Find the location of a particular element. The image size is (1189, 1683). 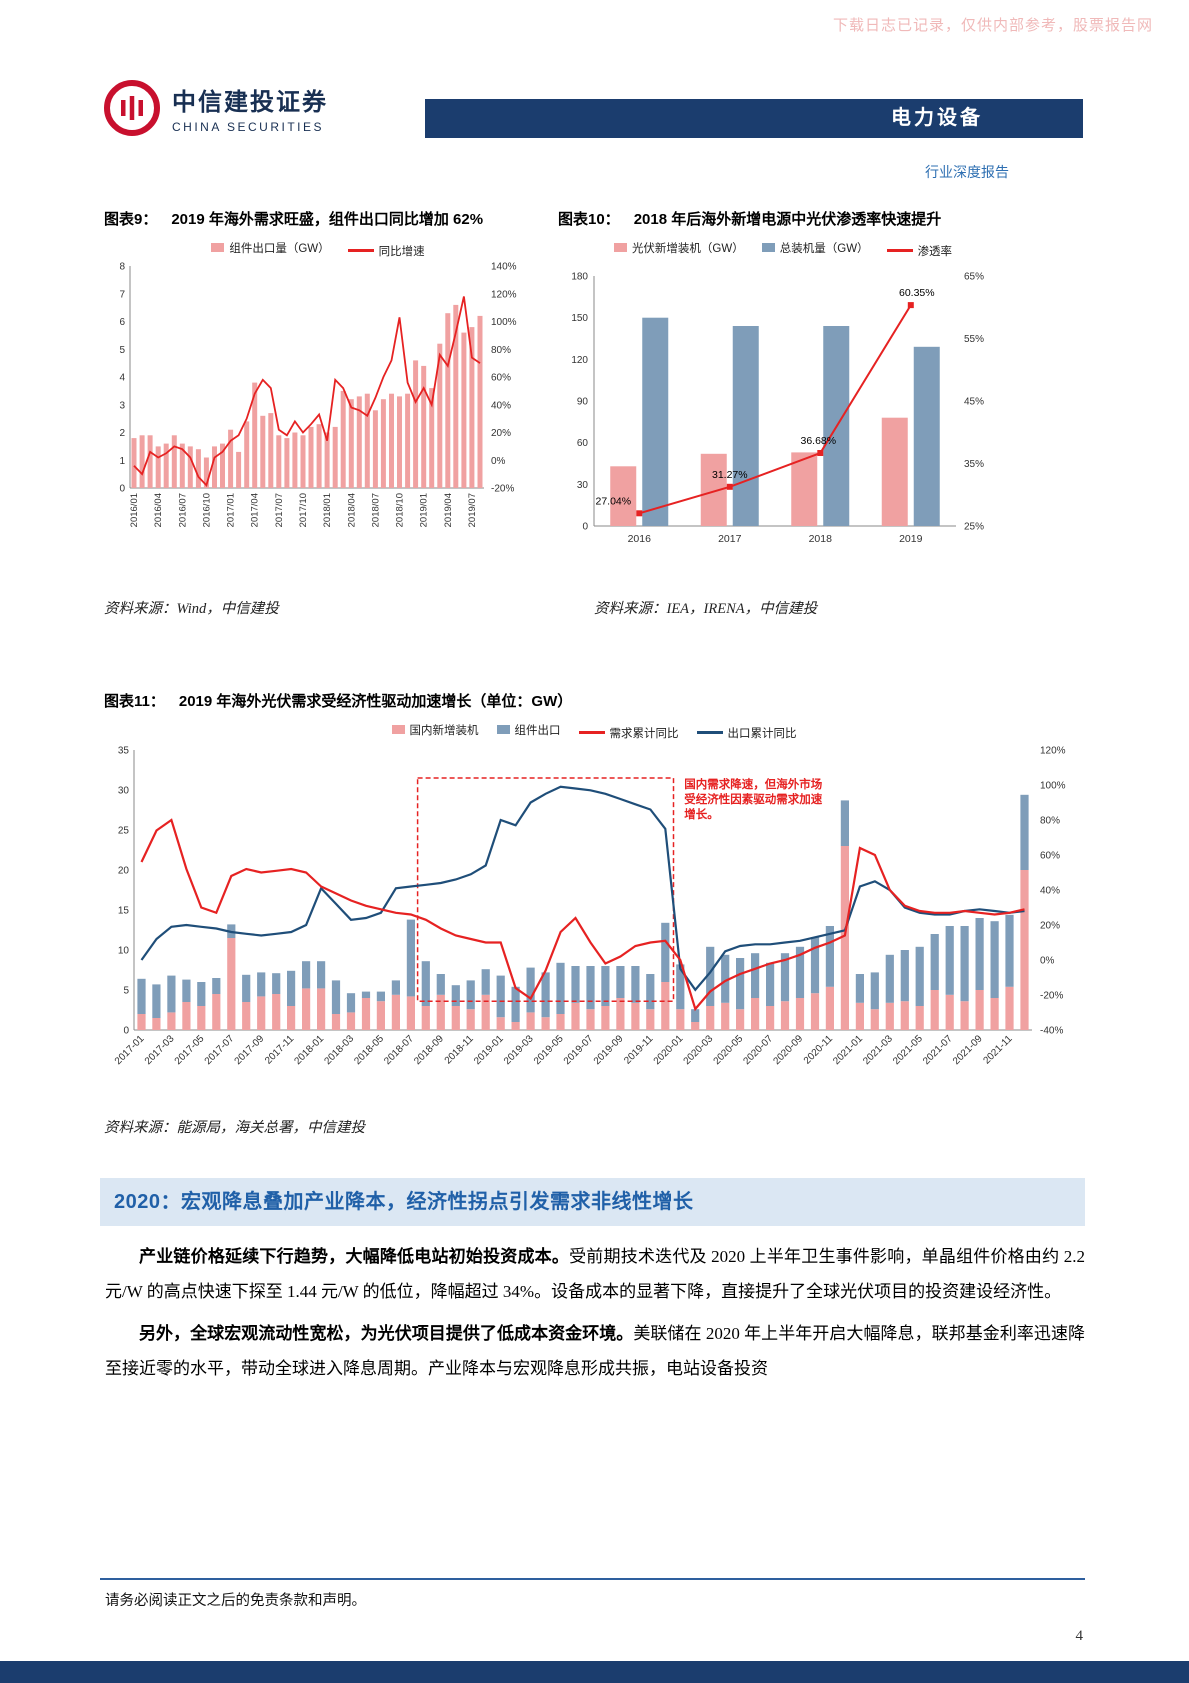

svg-text: 2019/07 is located at coordinates (472, 510).